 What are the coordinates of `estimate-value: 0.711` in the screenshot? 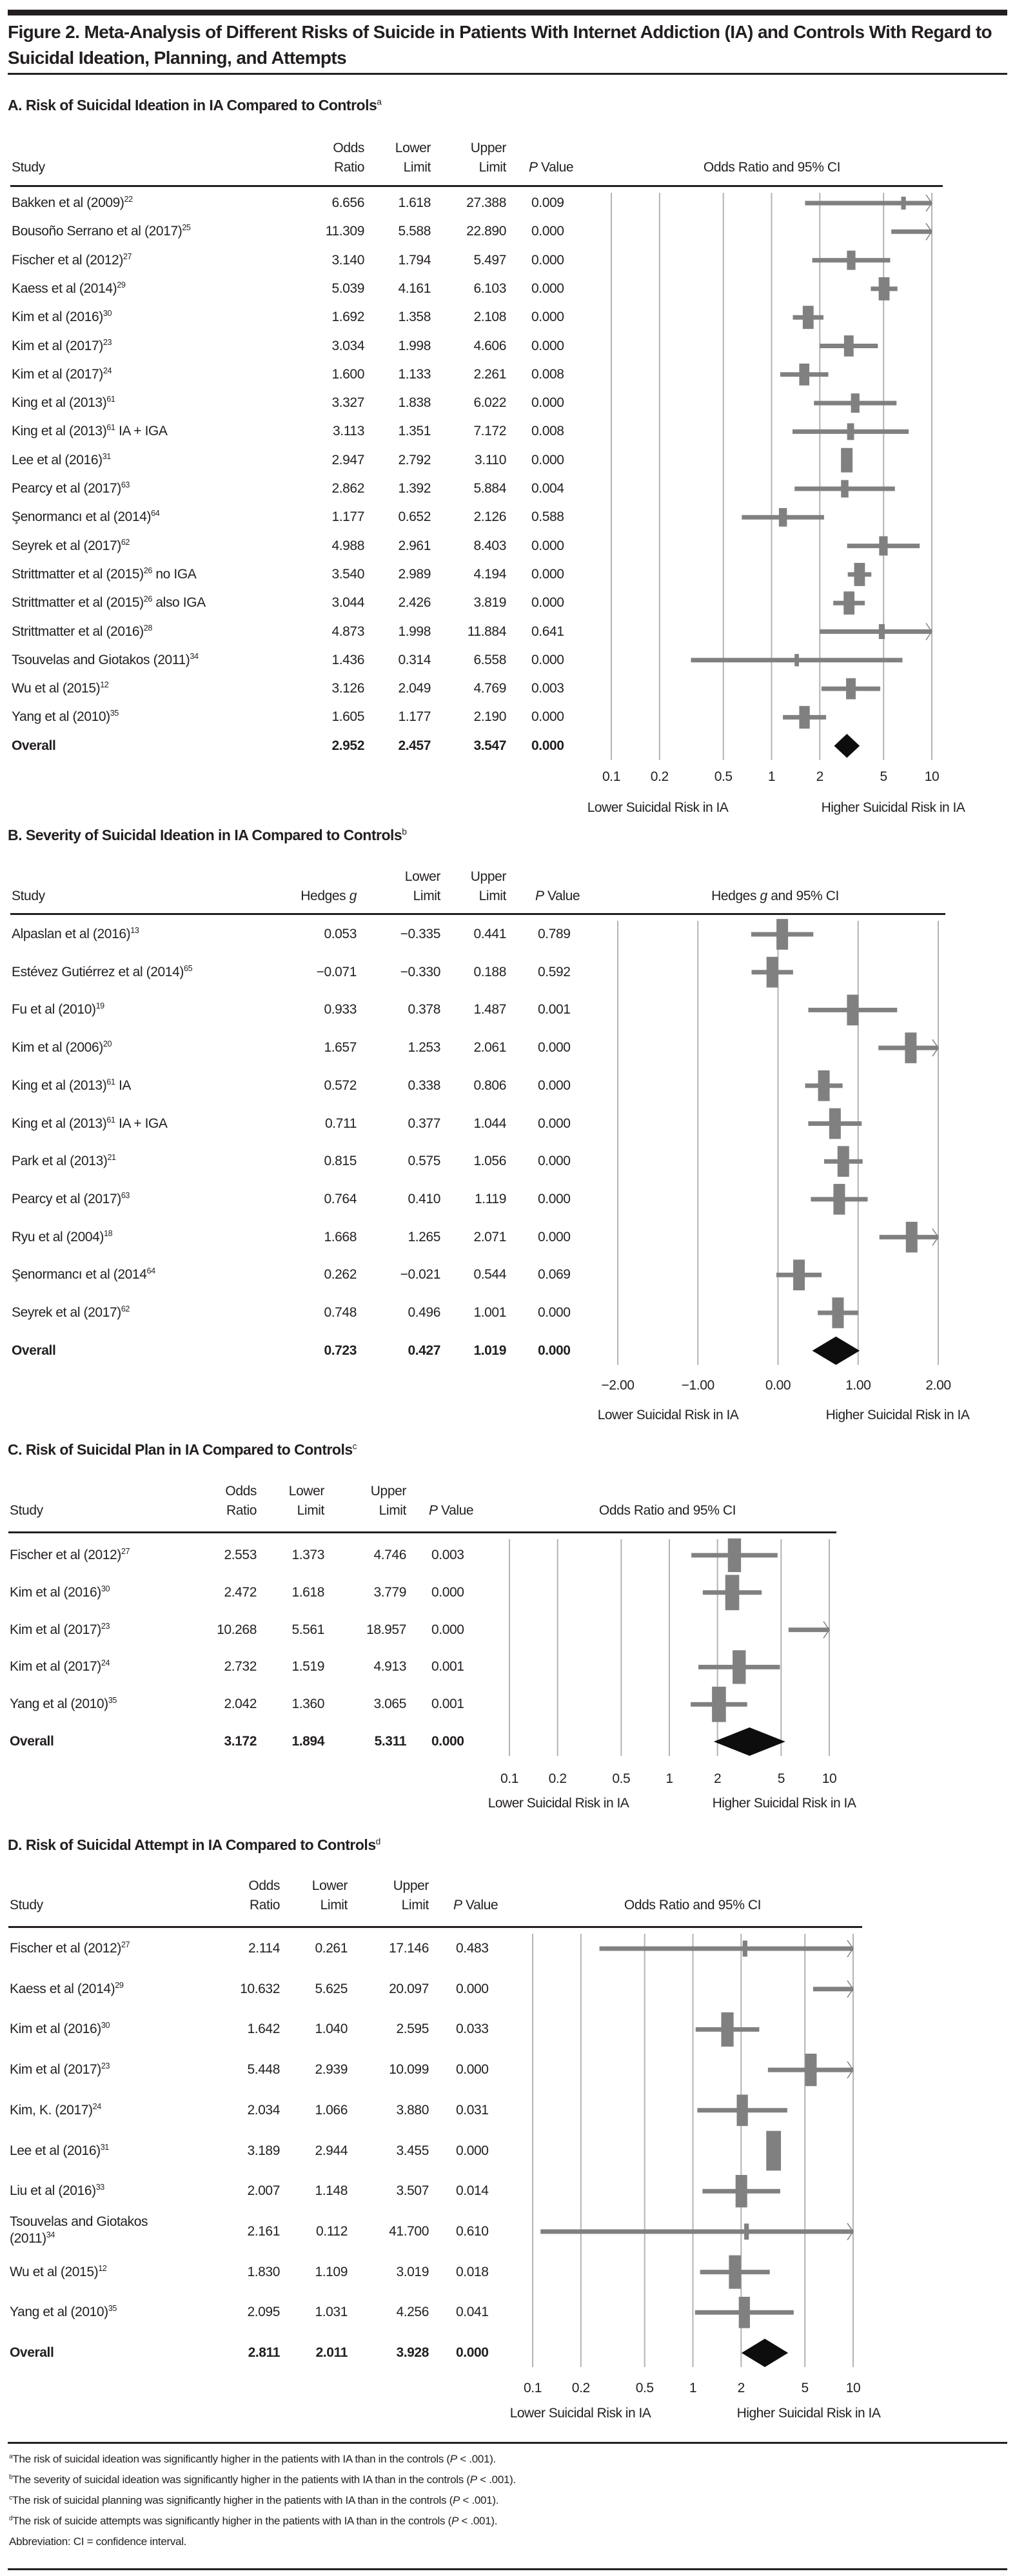 It's located at (341, 1123).